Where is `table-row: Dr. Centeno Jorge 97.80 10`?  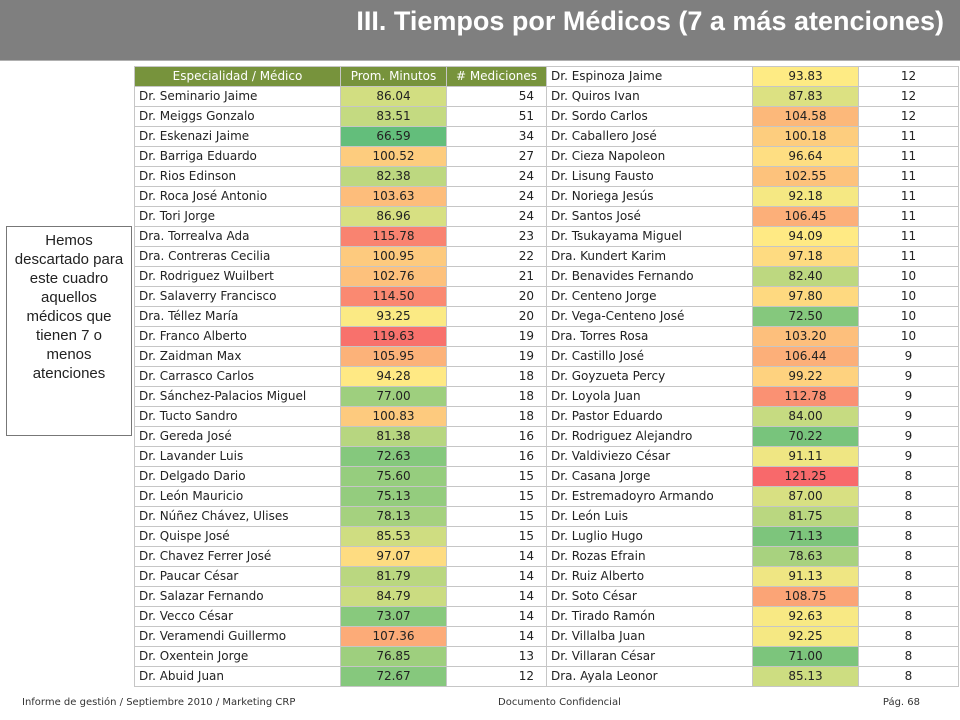
table-row: Dr. Centeno Jorge 97.80 10 is located at coordinates (752, 296).